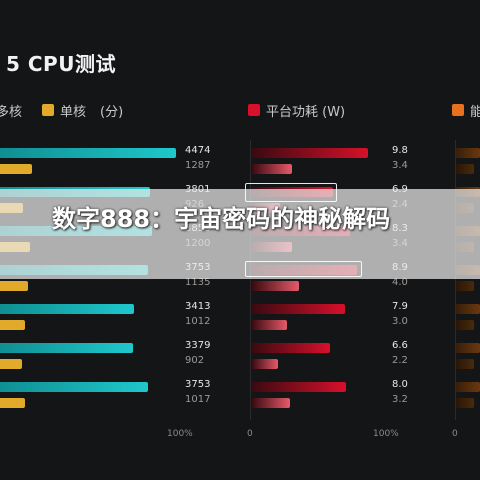 The image size is (480, 480). I want to click on multi-core-value: 4474, so click(198, 150).